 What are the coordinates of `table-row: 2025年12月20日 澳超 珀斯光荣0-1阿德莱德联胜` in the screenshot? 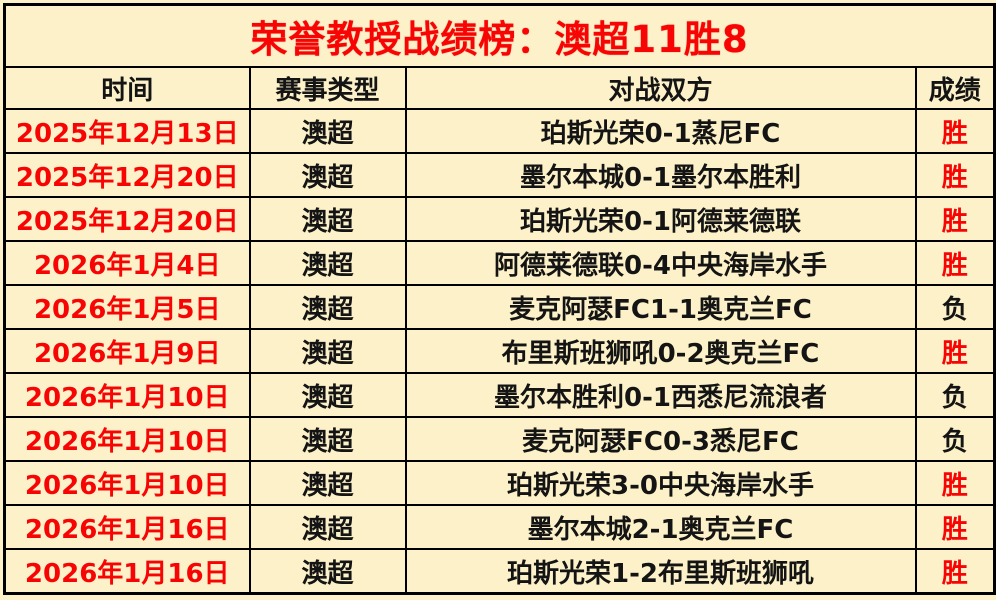 It's located at (499, 219).